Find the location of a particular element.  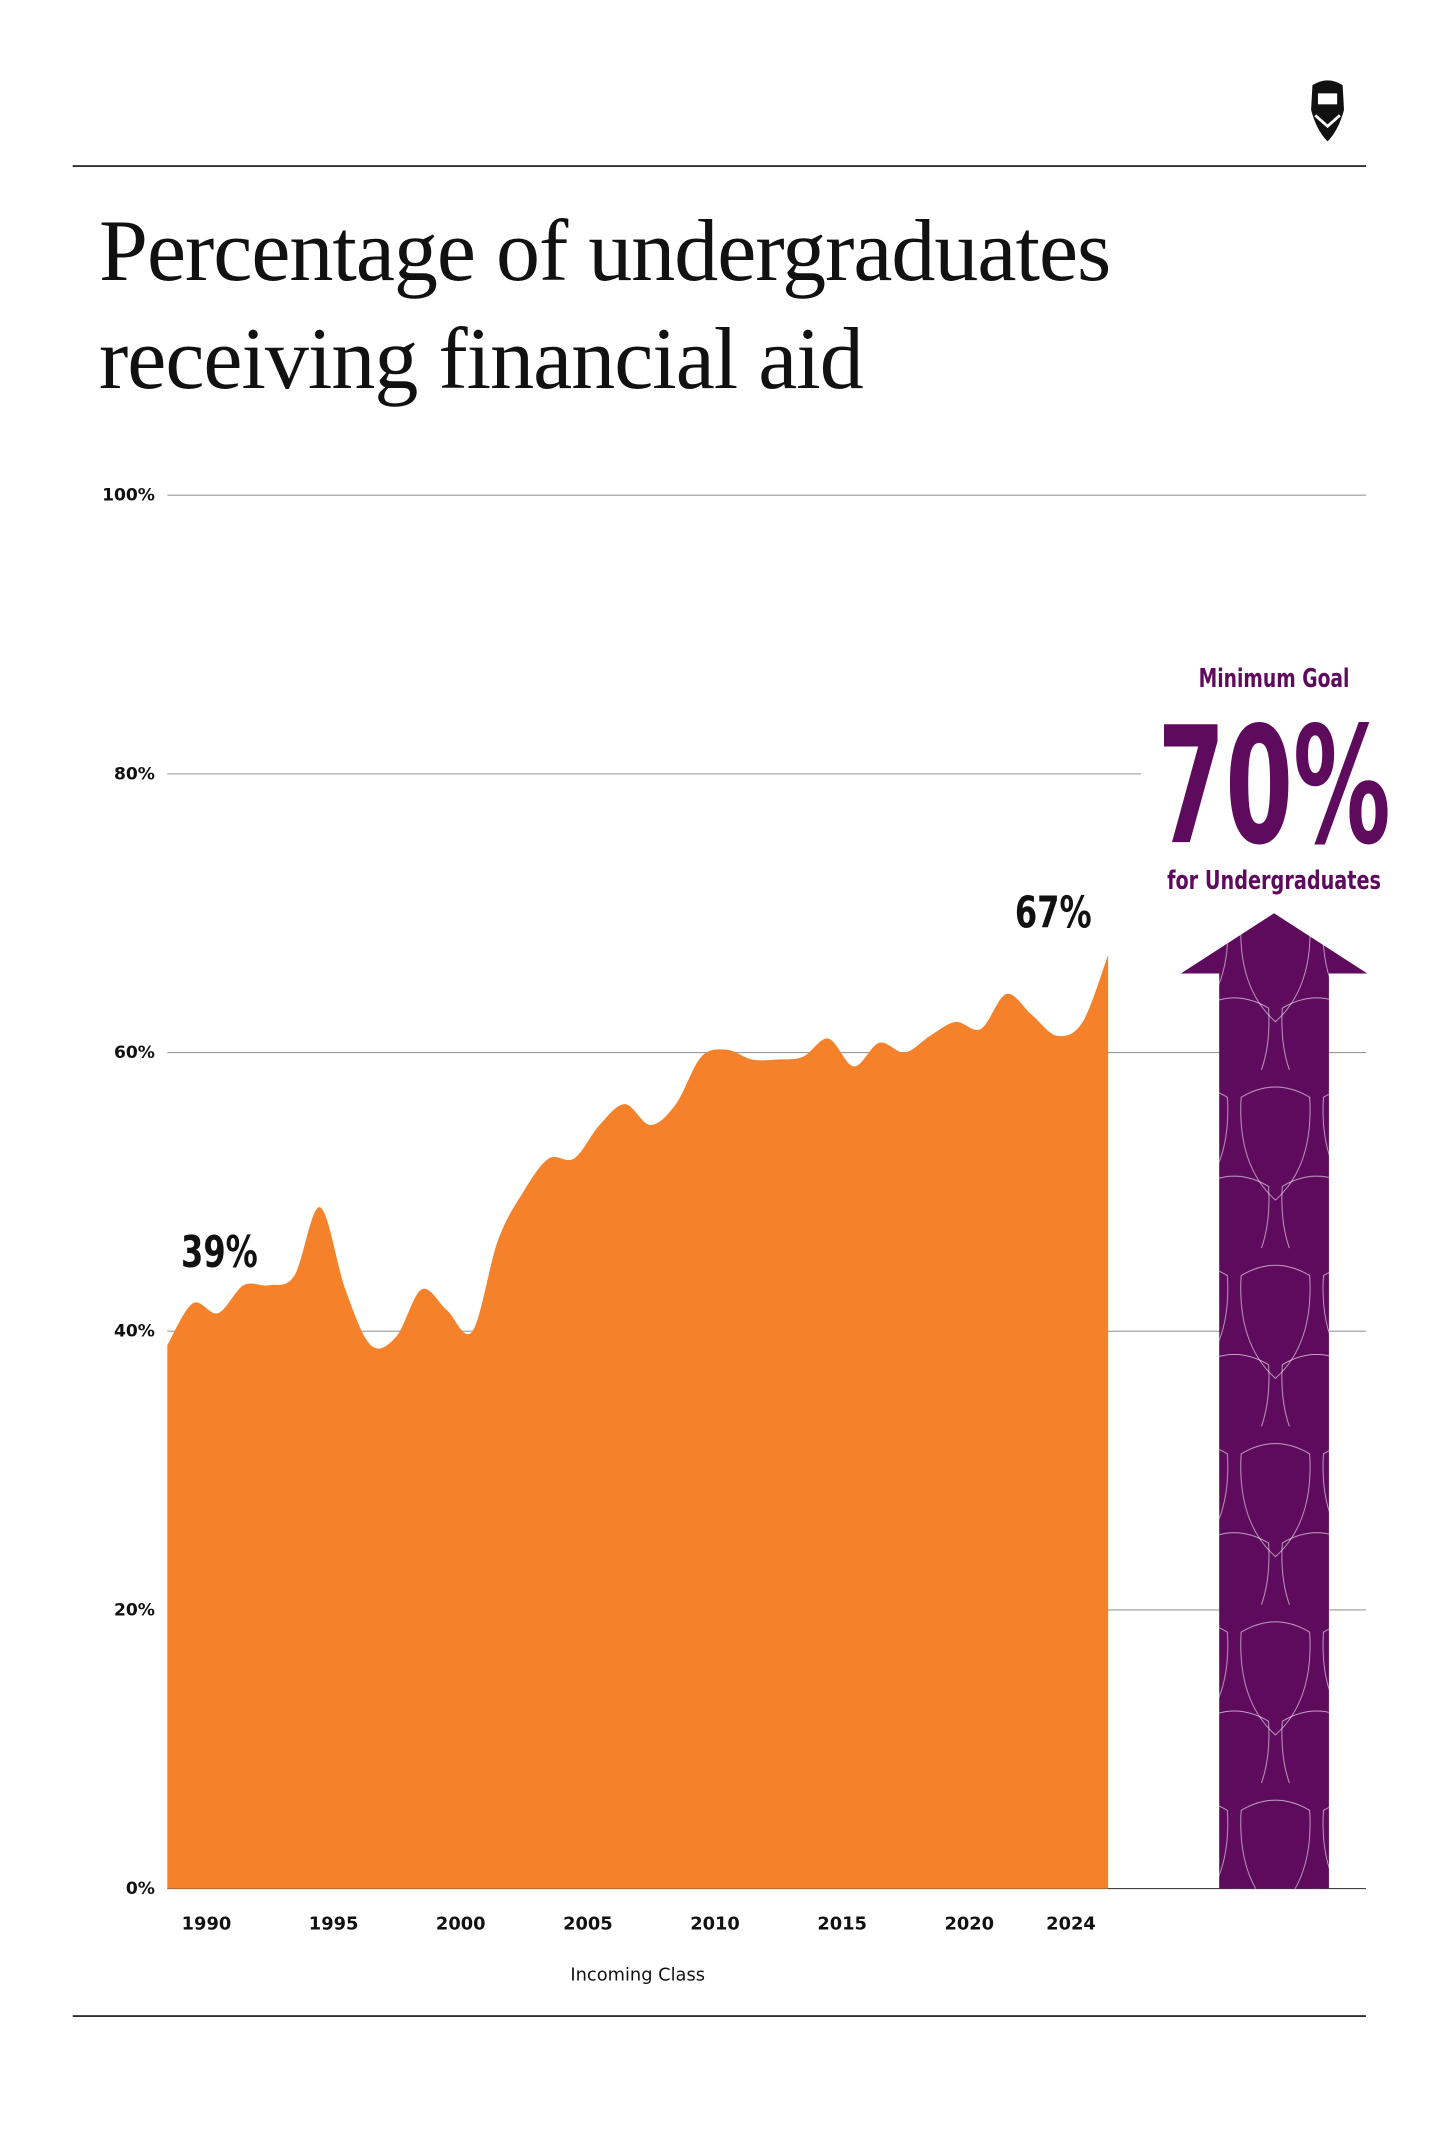

y-tick-label: 80% is located at coordinates (134, 774).